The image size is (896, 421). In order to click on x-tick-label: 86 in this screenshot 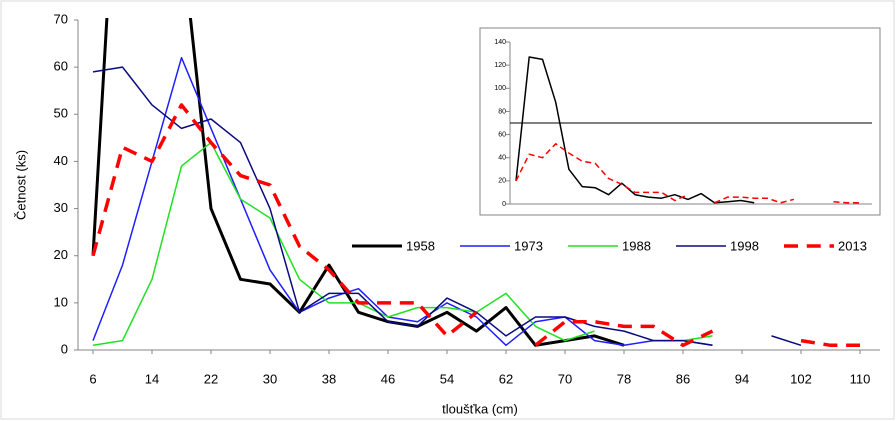, I will do `click(683, 378)`.